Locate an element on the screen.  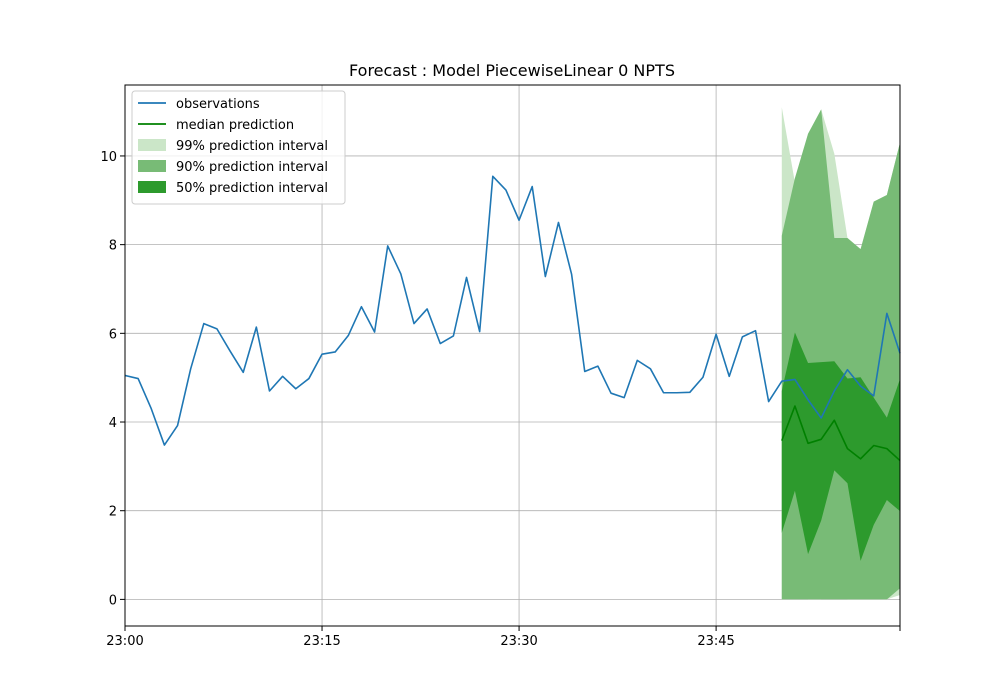
x-tick-label: 23:45 is located at coordinates (715, 641).